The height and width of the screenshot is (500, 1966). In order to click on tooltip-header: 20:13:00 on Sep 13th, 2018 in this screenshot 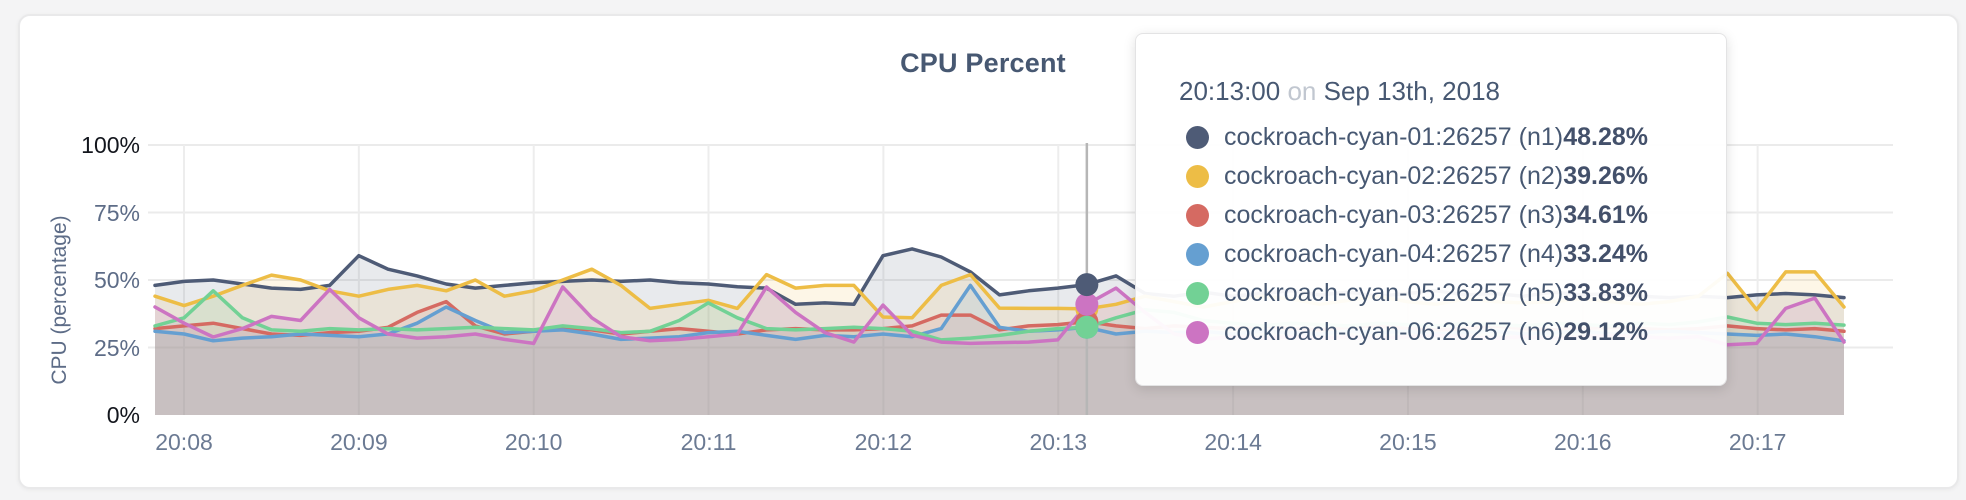, I will do `click(1413, 92)`.